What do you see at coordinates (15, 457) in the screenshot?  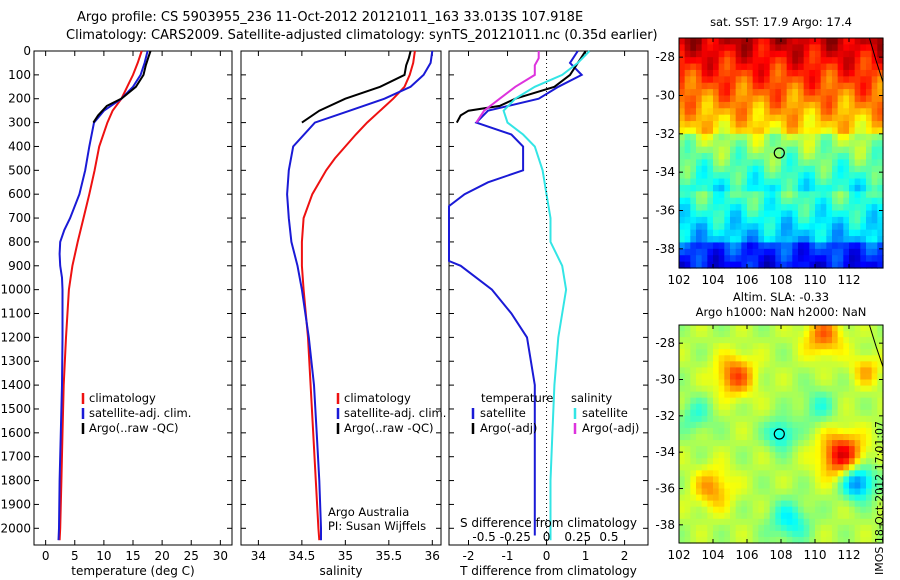 I see `y-tick-label: 1700` at bounding box center [15, 457].